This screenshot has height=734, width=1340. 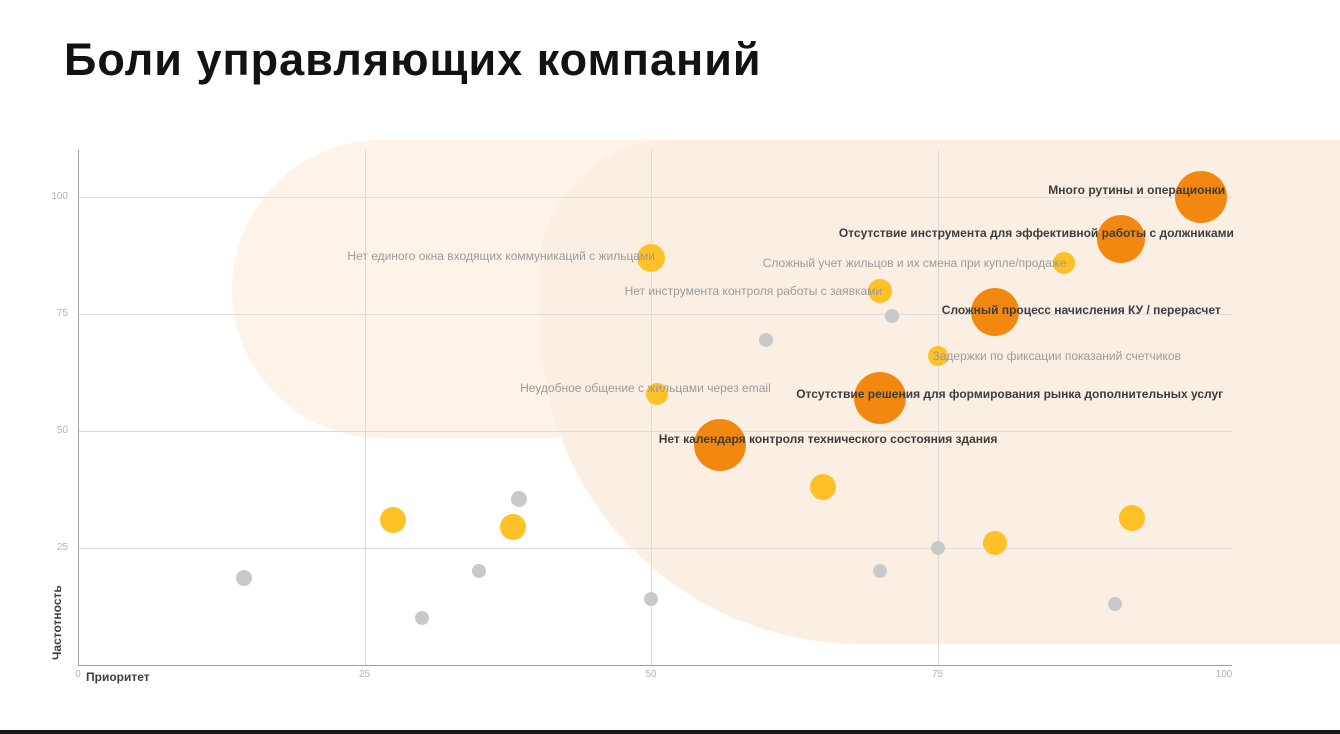 What do you see at coordinates (413, 59) in the screenshot?
I see `page-title: Боли управляющих компаний` at bounding box center [413, 59].